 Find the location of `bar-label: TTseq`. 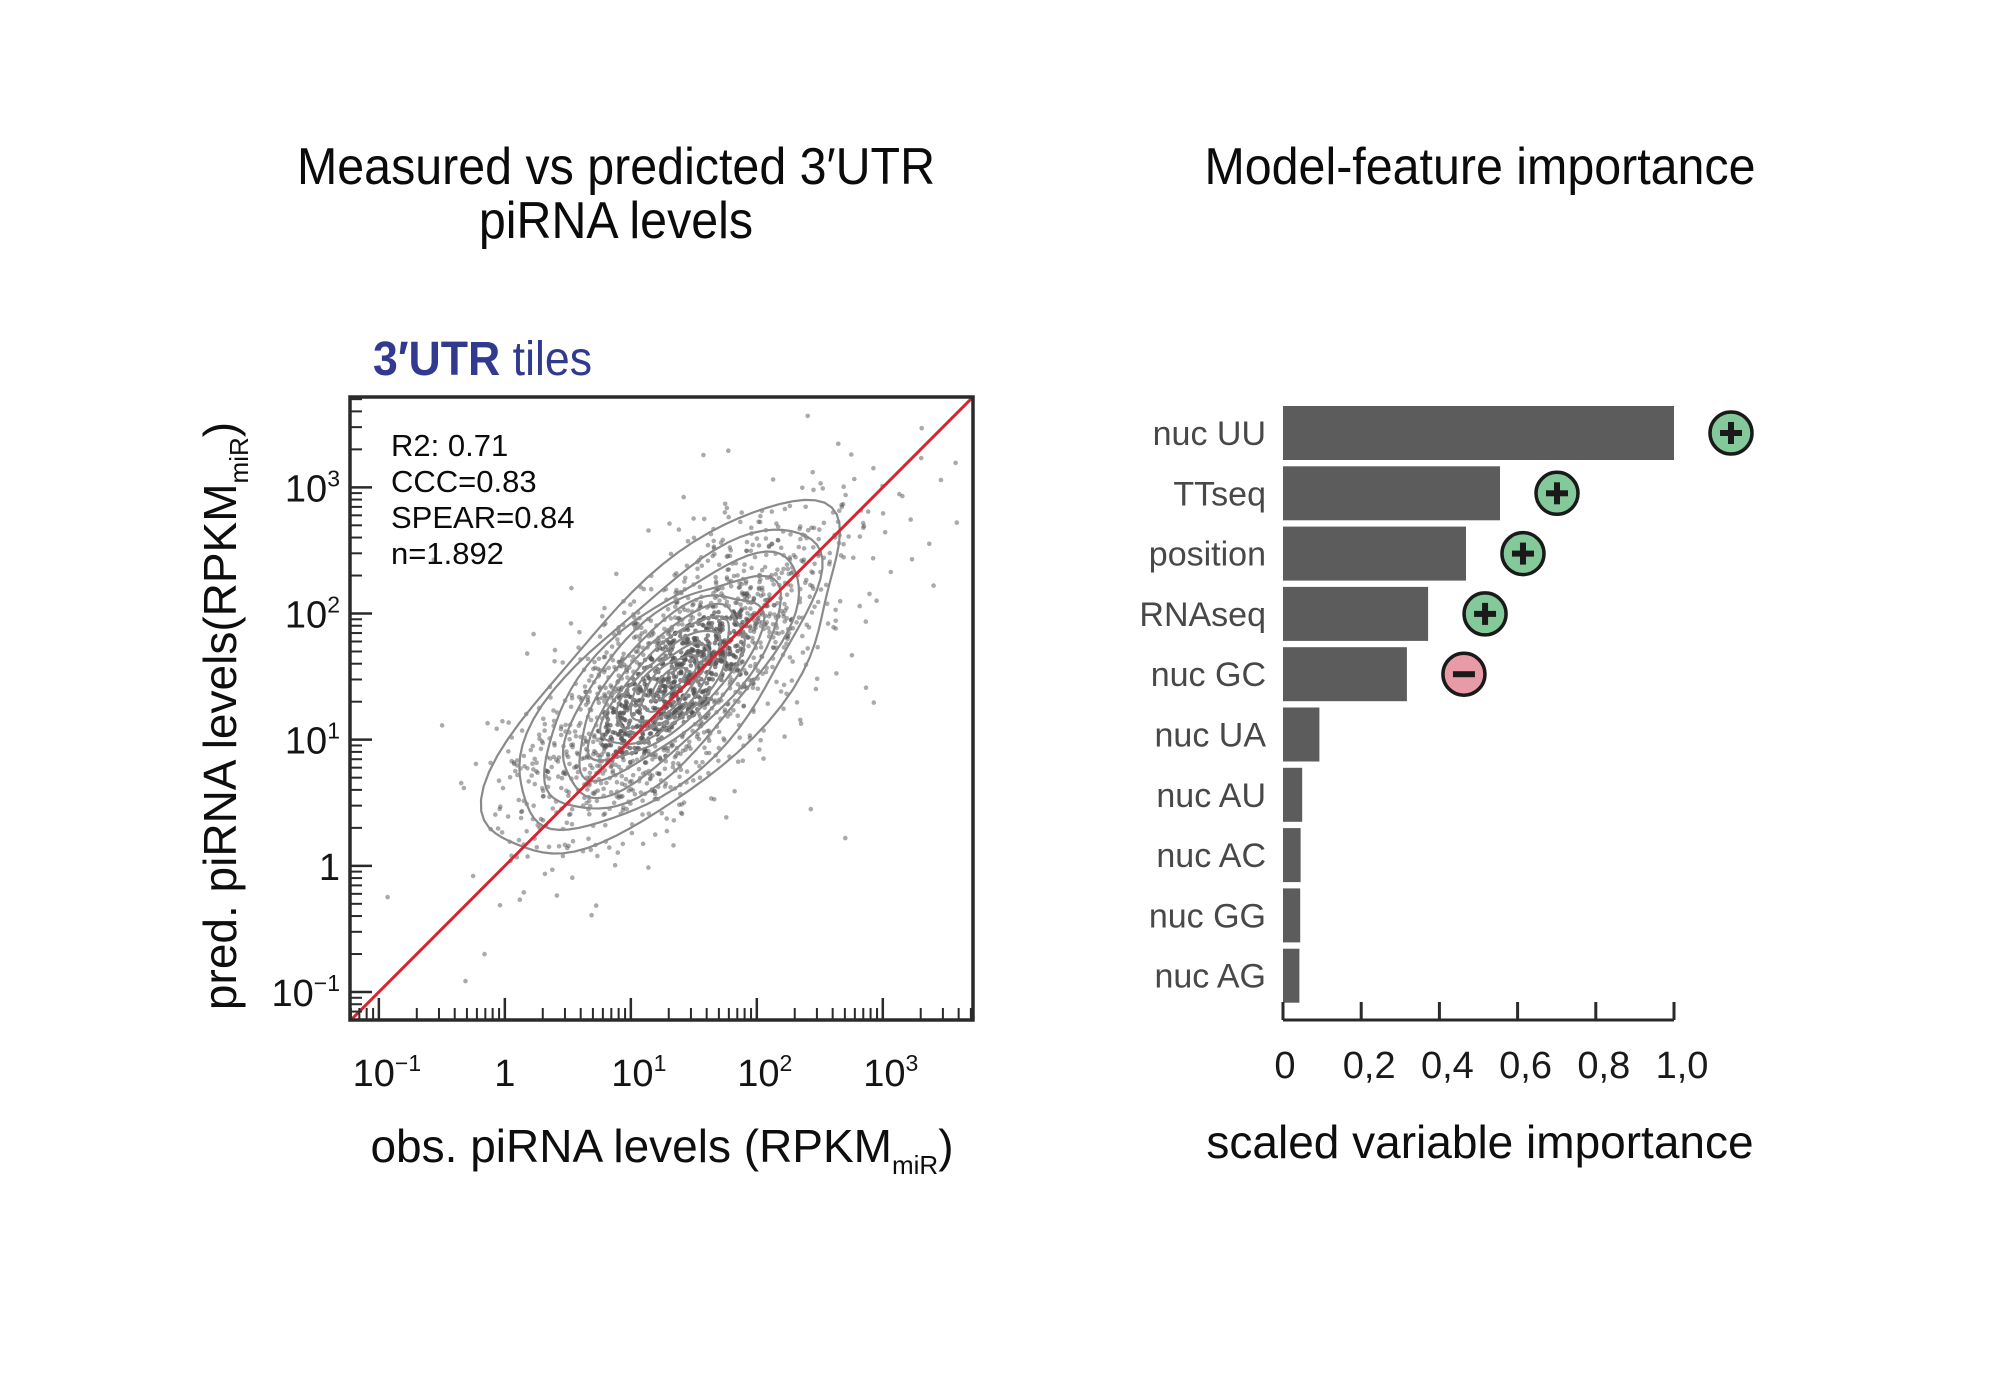

bar-label: TTseq is located at coordinates (1219, 494).